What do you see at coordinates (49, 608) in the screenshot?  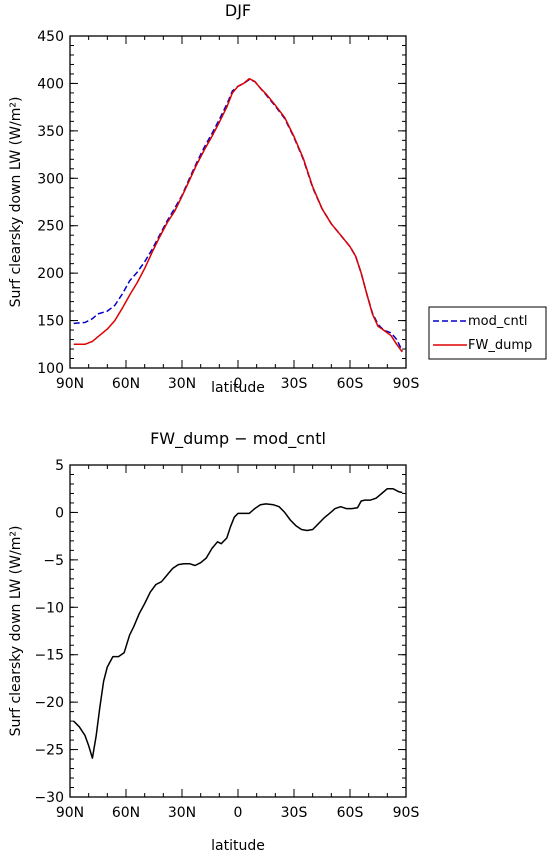 I see `y-tick-label: −10` at bounding box center [49, 608].